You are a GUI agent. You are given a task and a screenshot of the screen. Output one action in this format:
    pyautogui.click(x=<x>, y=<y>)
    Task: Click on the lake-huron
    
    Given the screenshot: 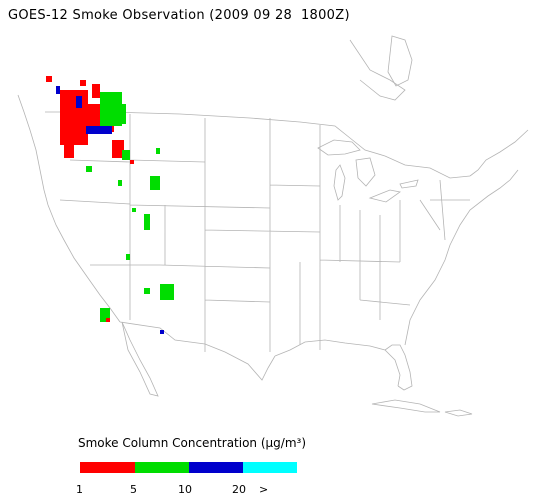 What is the action you would take?
    pyautogui.click(x=365, y=172)
    